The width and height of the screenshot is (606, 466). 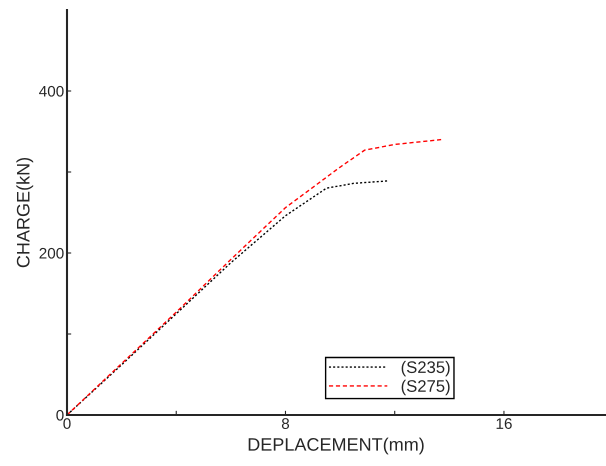 I want to click on y-tick-label: 0, so click(x=60, y=415).